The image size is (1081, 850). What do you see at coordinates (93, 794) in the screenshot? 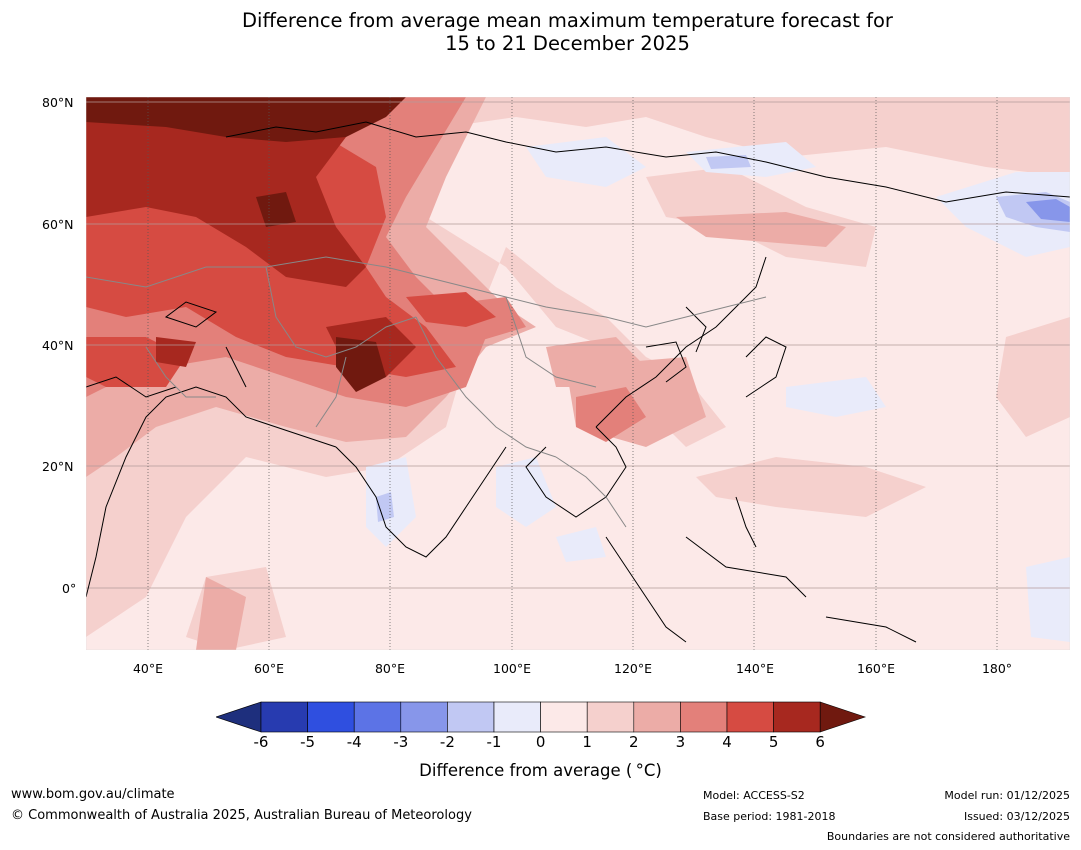
I see `footer-website: www.bom.gov.au/climate` at bounding box center [93, 794].